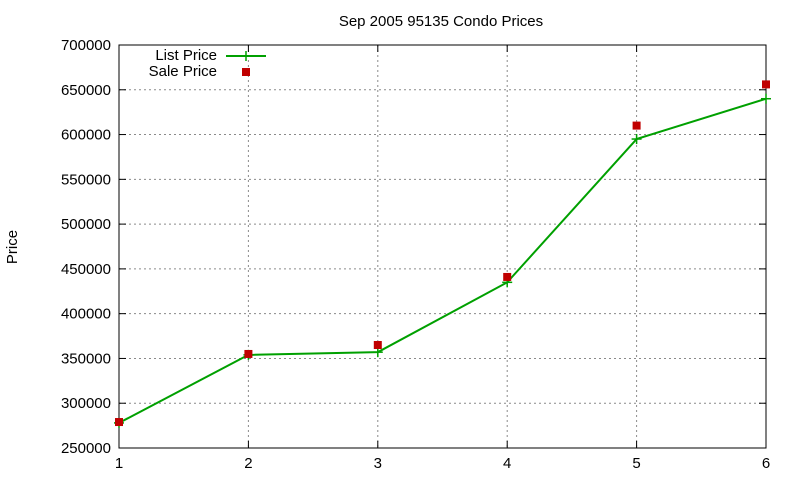  I want to click on y-tick-label: 600000, so click(86, 135).